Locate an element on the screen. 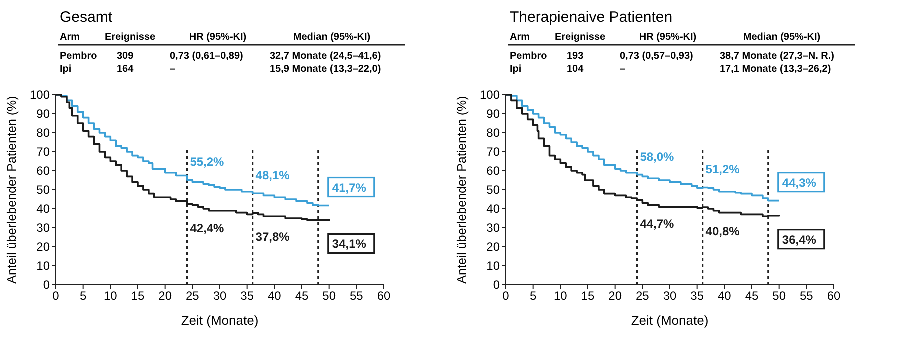 This screenshot has height=341, width=900. text: 0,73 (0,57–0,93) is located at coordinates (657, 56).